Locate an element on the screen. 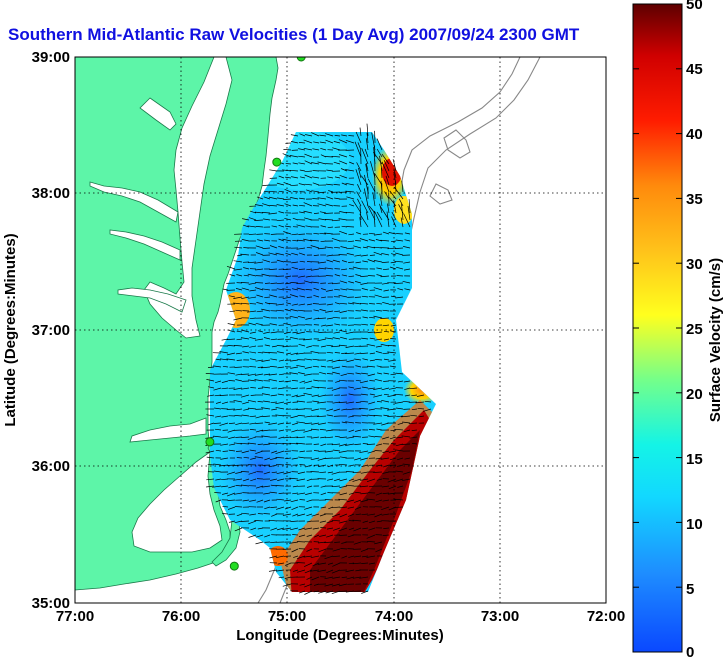 This screenshot has height=659, width=724. radar-stations is located at coordinates (255, 314).